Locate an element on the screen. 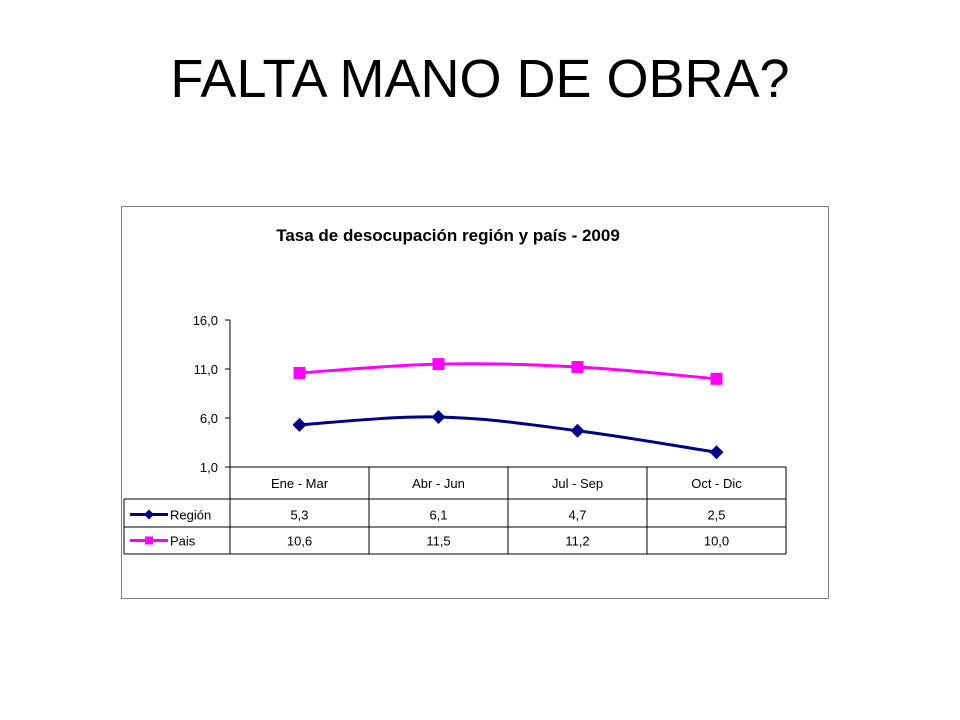 Image resolution: width=960 pixels, height=720 pixels. data-table-cell: 10,0 is located at coordinates (716, 541).